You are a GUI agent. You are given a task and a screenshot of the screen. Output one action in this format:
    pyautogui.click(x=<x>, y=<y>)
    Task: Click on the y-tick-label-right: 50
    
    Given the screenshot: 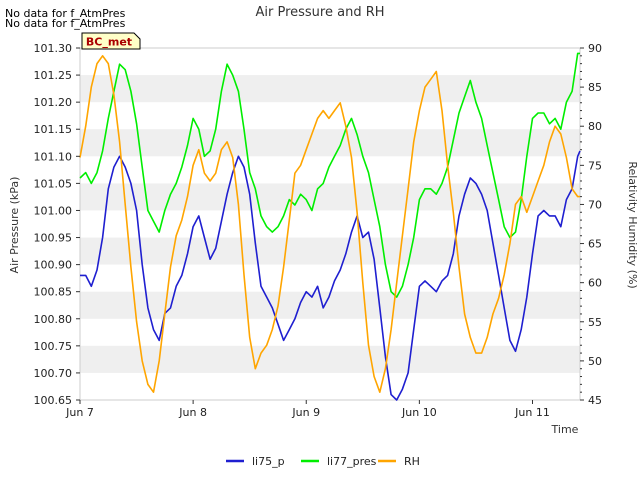 What is the action you would take?
    pyautogui.click(x=595, y=361)
    